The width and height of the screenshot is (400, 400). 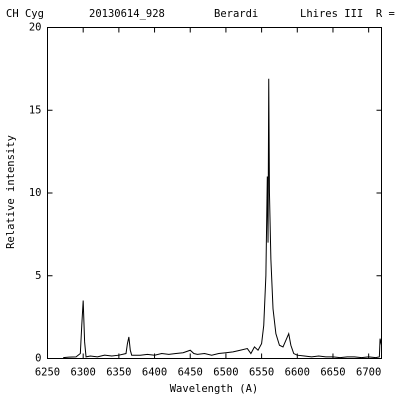 I want to click on y-tick-label: 5, so click(x=38, y=276).